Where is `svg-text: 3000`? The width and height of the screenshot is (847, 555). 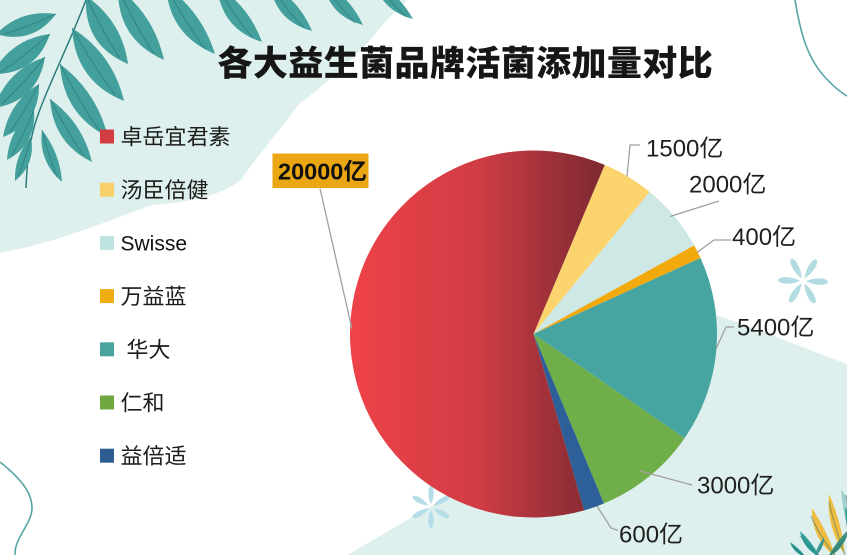
svg-text: 3000 is located at coordinates (723, 486).